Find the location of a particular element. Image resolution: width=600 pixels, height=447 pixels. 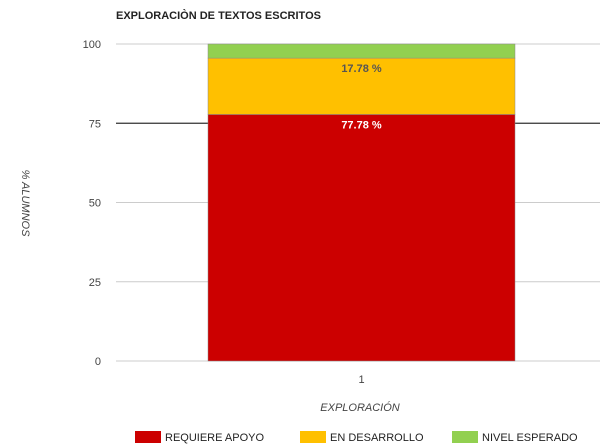

data-label: 17.78 % is located at coordinates (361, 69).